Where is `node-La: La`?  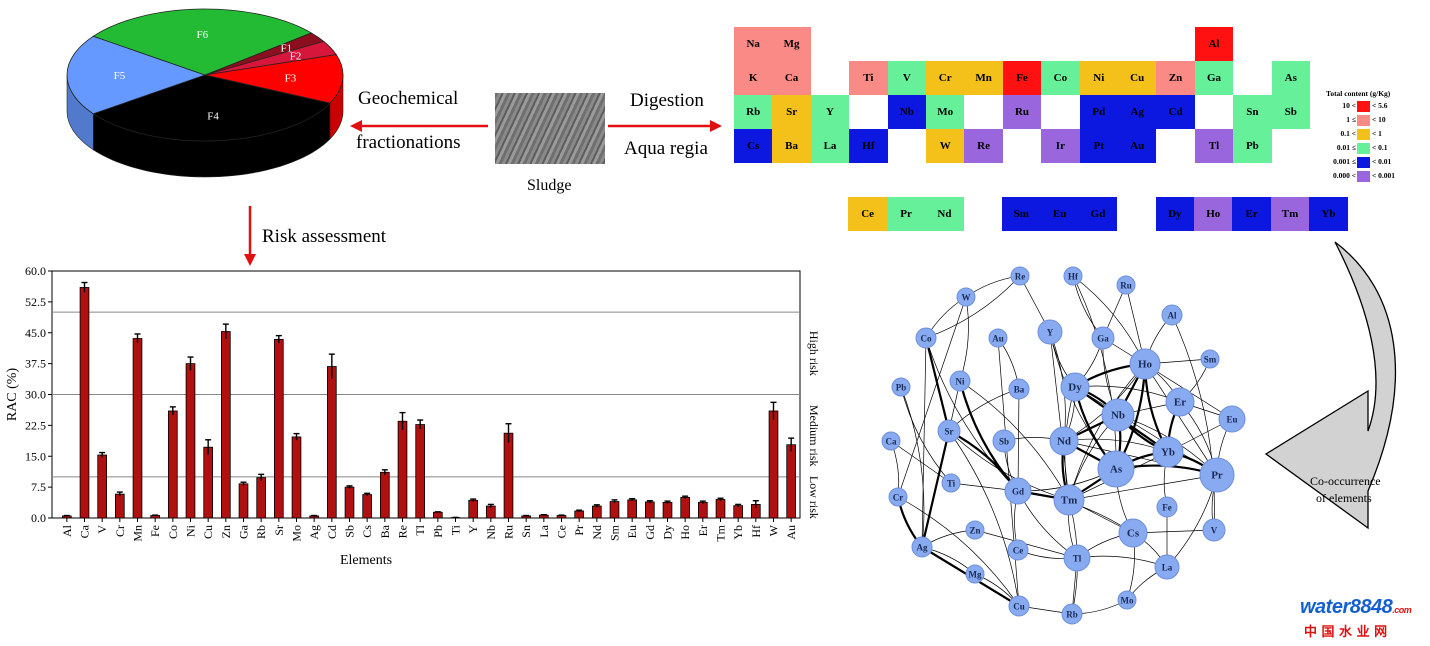 node-La: La is located at coordinates (1167, 567).